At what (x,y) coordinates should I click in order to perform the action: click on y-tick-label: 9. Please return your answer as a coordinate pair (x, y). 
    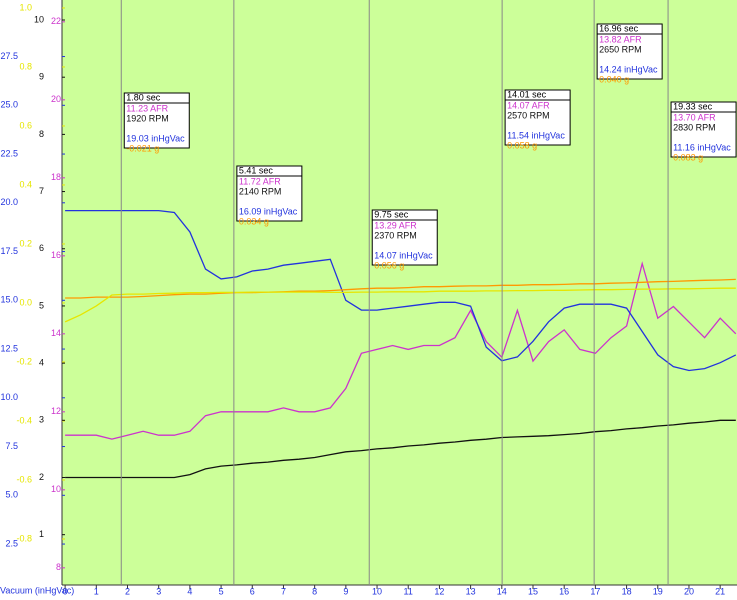
    Looking at the image, I should click on (41, 77).